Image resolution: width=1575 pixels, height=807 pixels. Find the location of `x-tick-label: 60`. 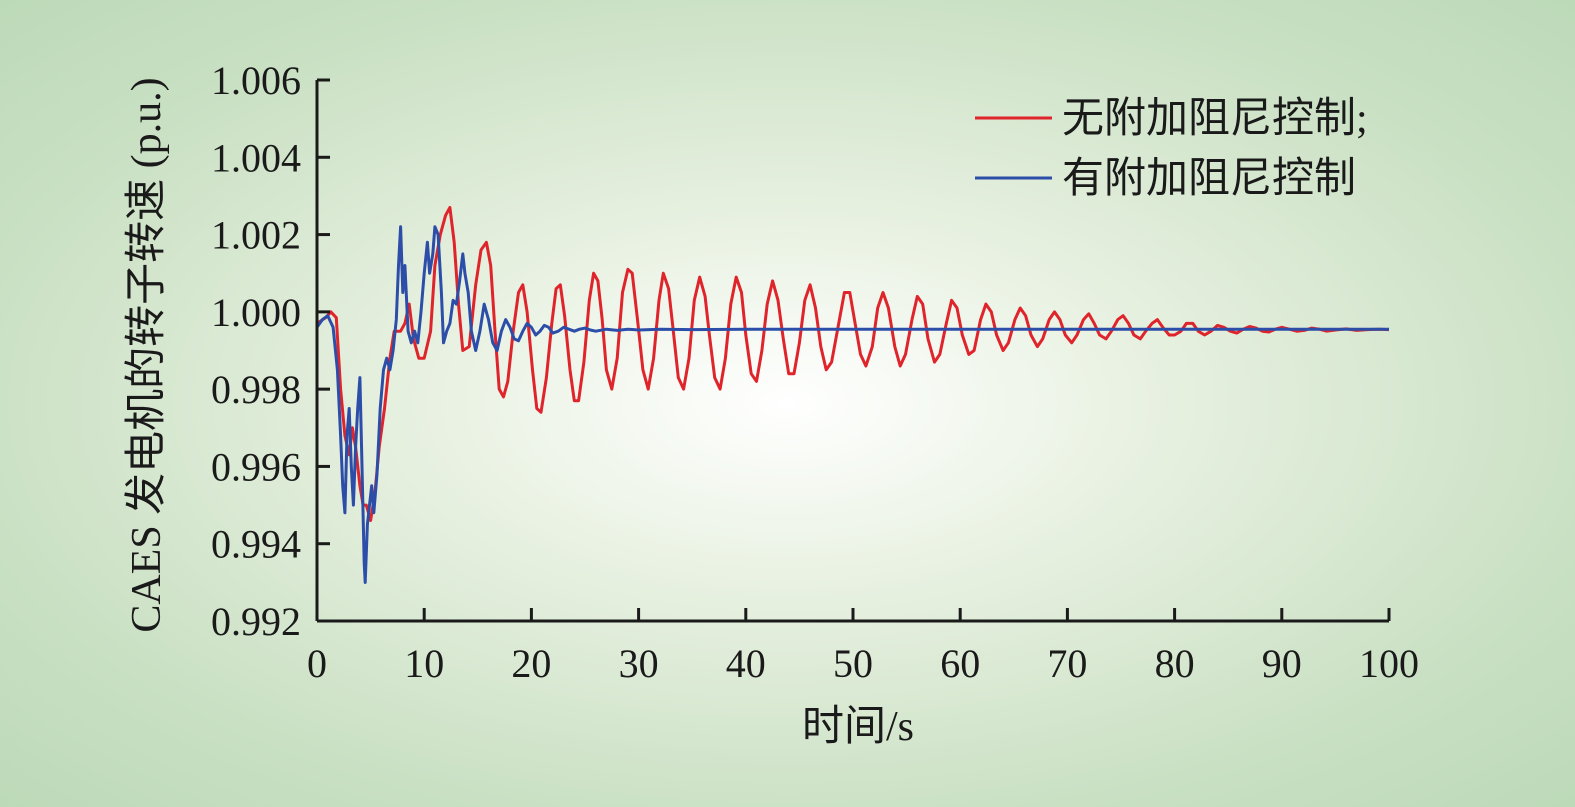

x-tick-label: 60 is located at coordinates (960, 663).